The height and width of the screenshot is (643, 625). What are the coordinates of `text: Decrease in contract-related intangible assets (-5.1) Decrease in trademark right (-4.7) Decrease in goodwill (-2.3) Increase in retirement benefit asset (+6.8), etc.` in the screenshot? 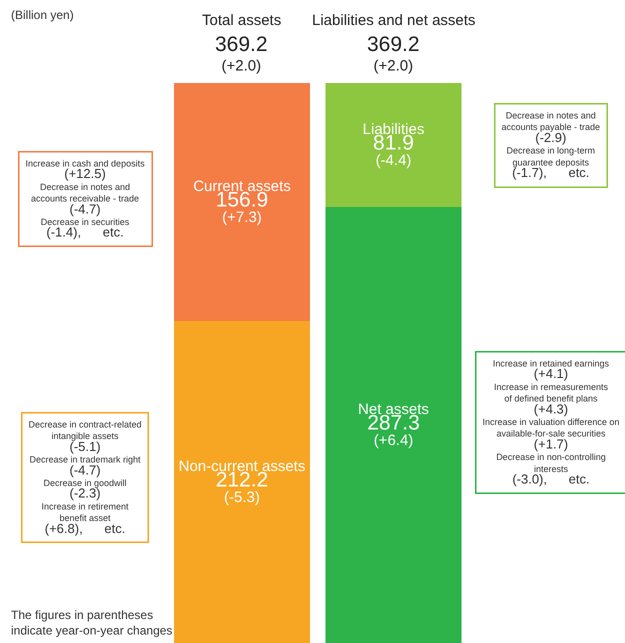 It's located at (85, 478).